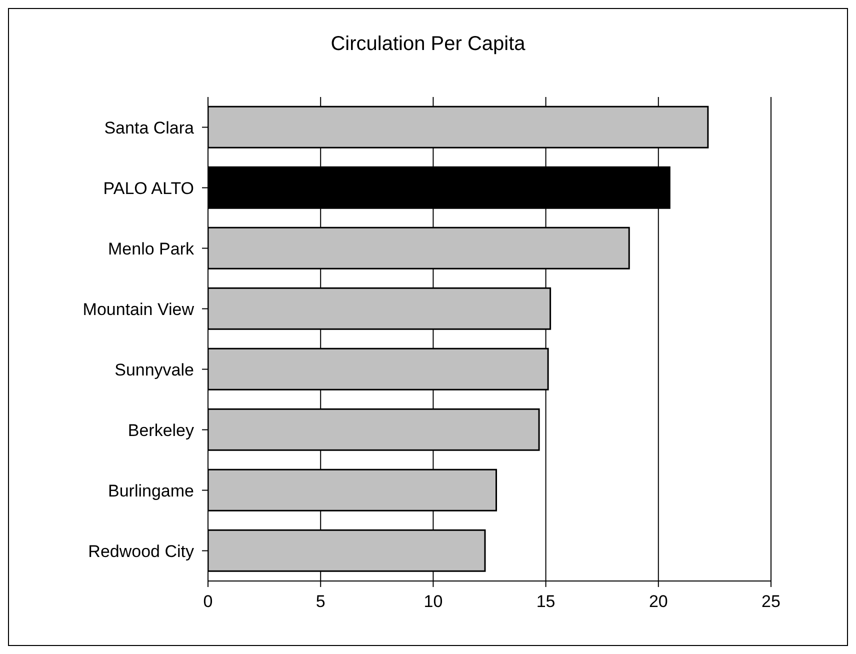 The image size is (856, 654). What do you see at coordinates (151, 490) in the screenshot?
I see `y-tick-label: Burlingame` at bounding box center [151, 490].